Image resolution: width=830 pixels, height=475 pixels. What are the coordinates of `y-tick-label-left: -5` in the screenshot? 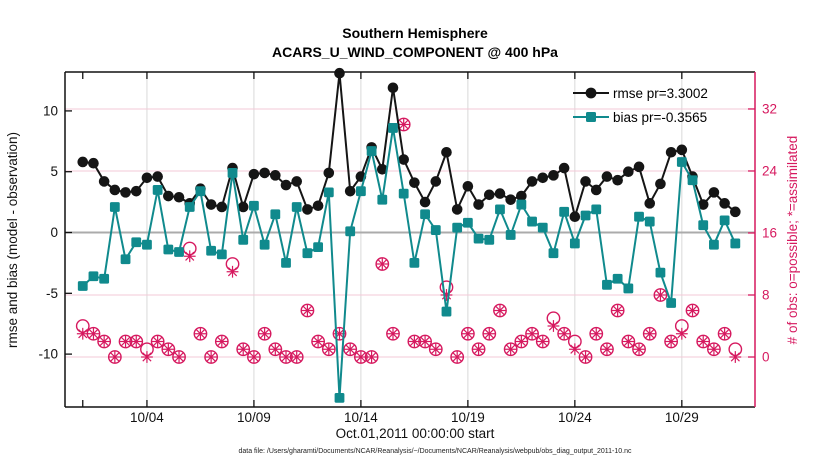 It's located at (52, 293).